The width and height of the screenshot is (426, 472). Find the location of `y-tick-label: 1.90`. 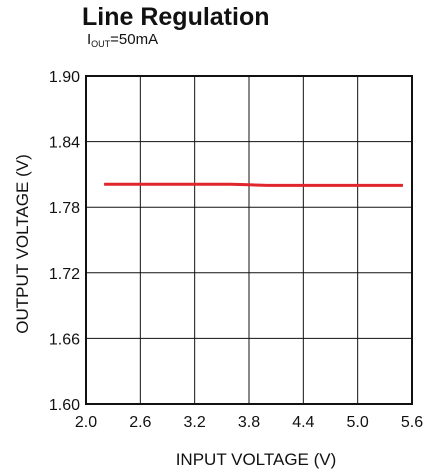

y-tick-label: 1.90 is located at coordinates (64, 77).